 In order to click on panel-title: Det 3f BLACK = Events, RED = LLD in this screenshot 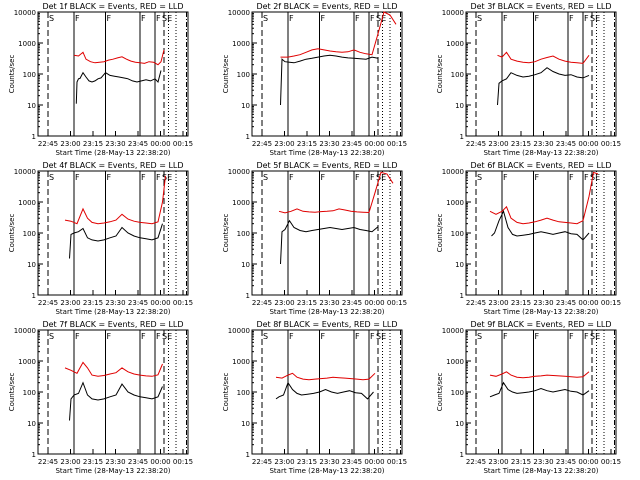, I will do `click(540, 6)`.